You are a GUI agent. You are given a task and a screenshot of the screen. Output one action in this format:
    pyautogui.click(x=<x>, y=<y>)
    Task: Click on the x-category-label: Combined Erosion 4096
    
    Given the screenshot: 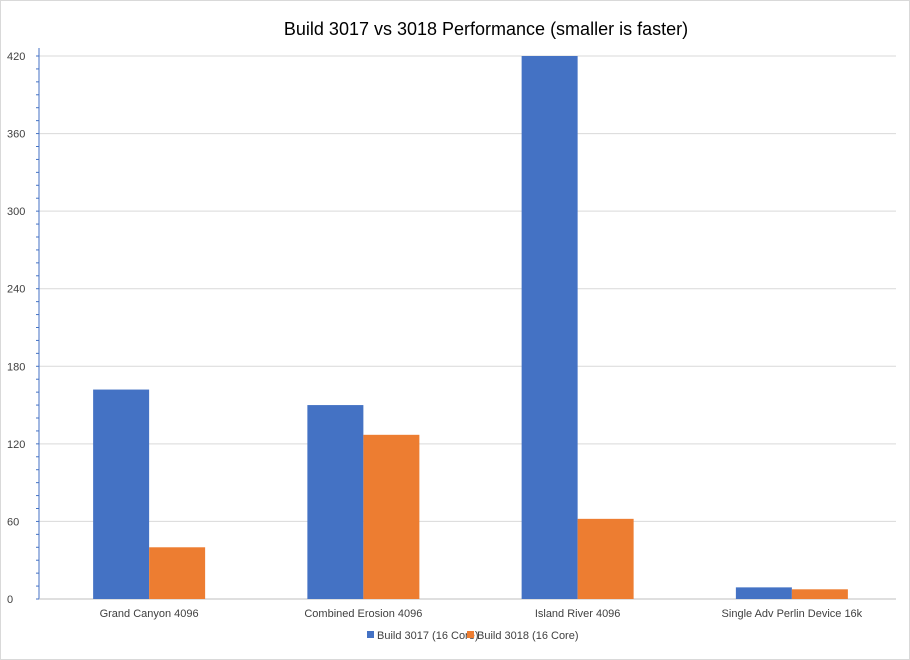 What is the action you would take?
    pyautogui.click(x=363, y=614)
    